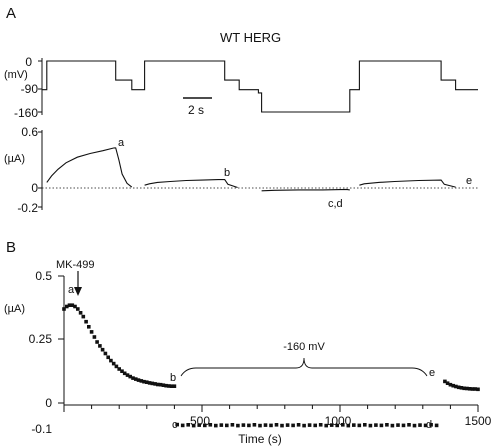 This screenshot has width=500, height=448. I want to click on b-ytick-0-5: 0.5, so click(43, 276).